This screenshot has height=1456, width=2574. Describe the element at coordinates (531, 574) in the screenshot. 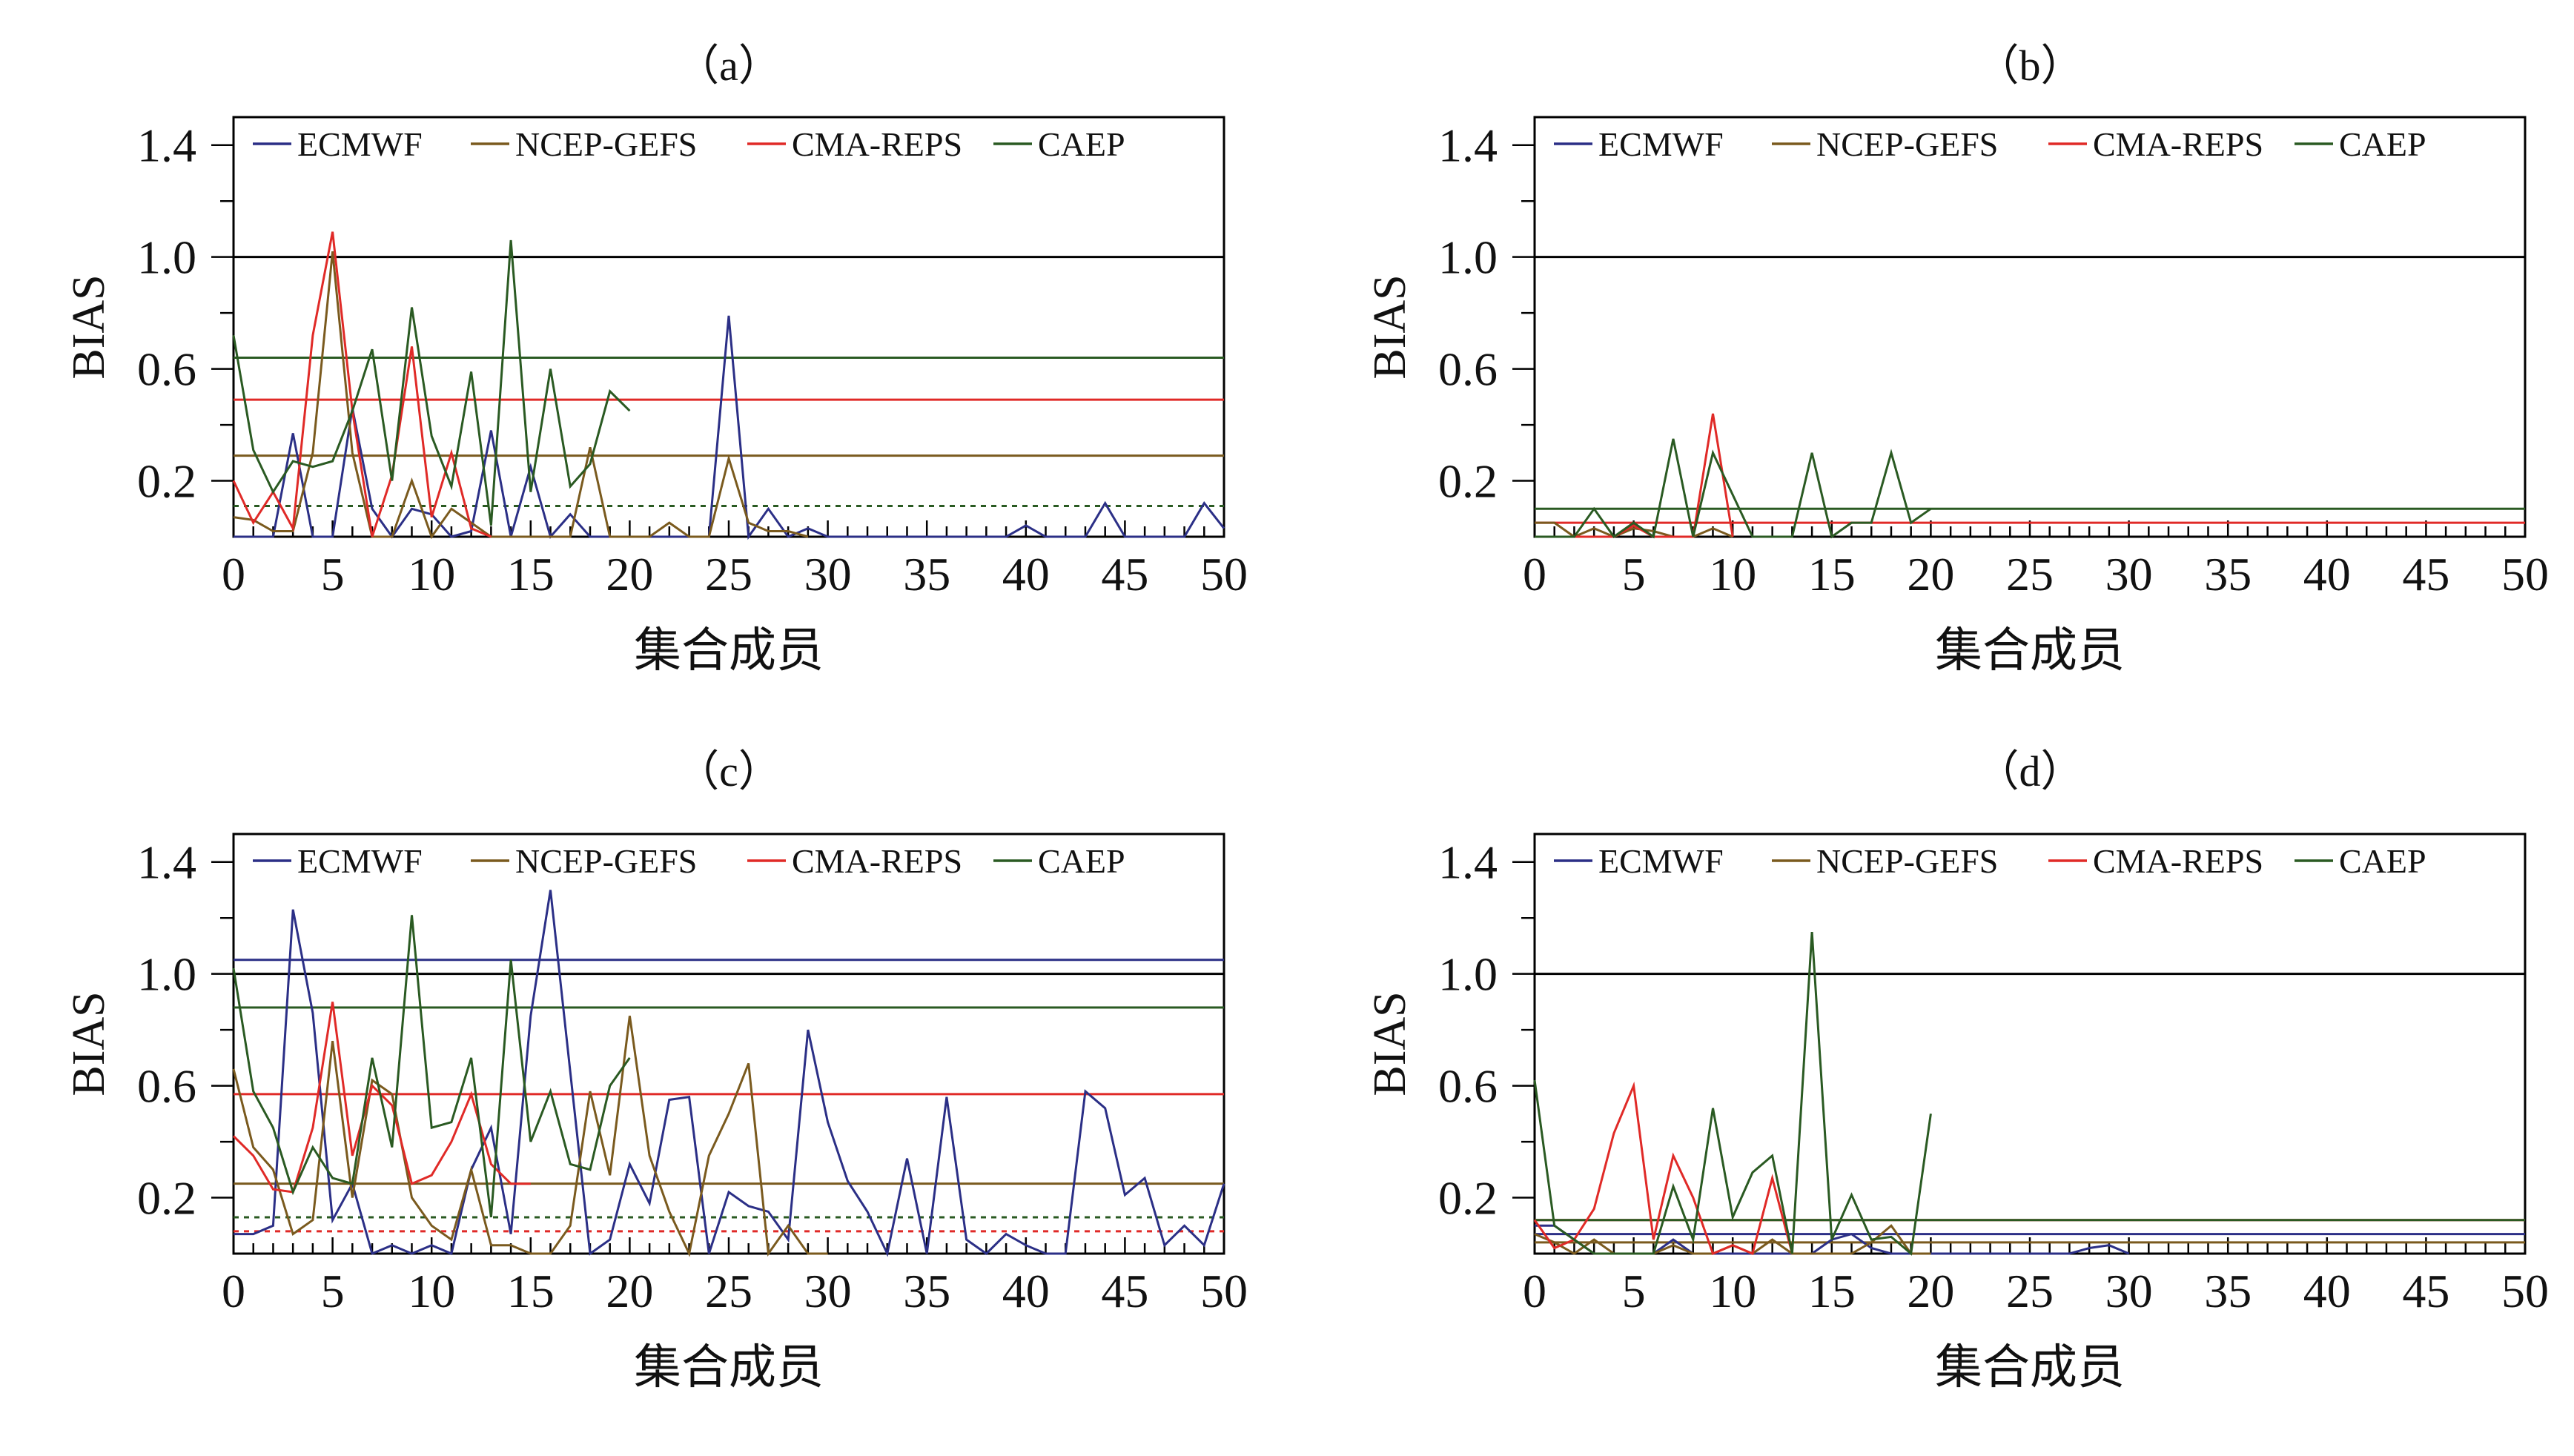

I see `x-tick-label: 15` at that location.